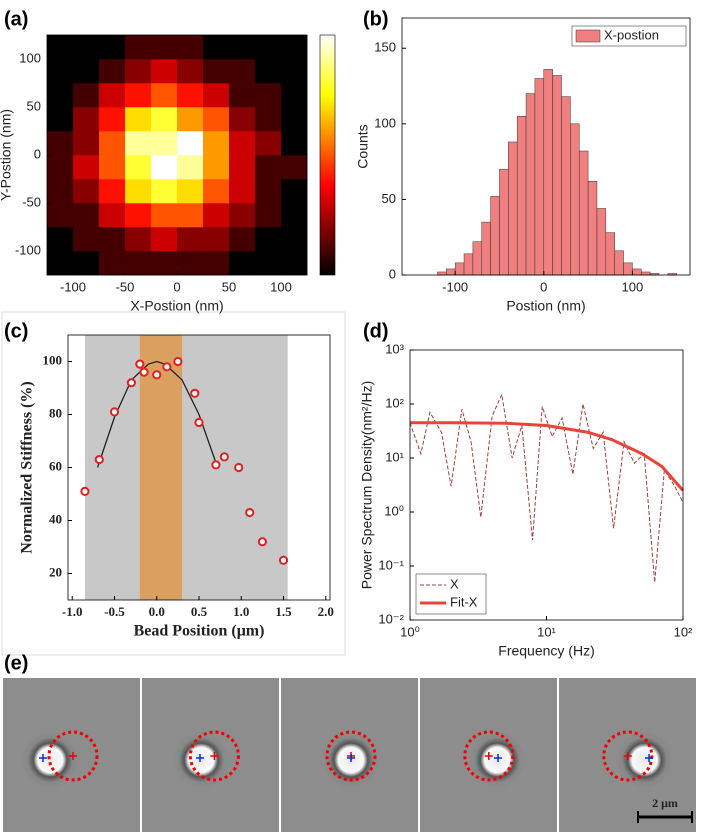 The image size is (706, 834). I want to click on y-axis-title: Power Spectrum Density(nm²/Hz), so click(367, 485).